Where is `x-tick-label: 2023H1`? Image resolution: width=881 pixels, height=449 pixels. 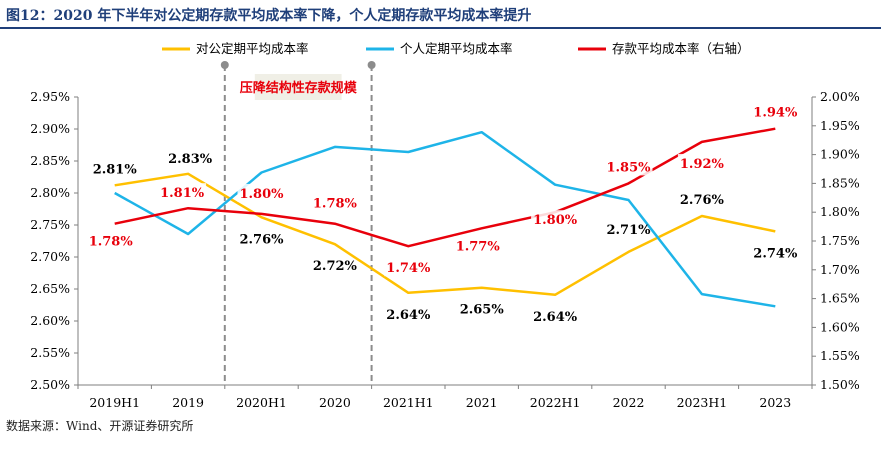 x-tick-label: 2023H1 is located at coordinates (702, 402).